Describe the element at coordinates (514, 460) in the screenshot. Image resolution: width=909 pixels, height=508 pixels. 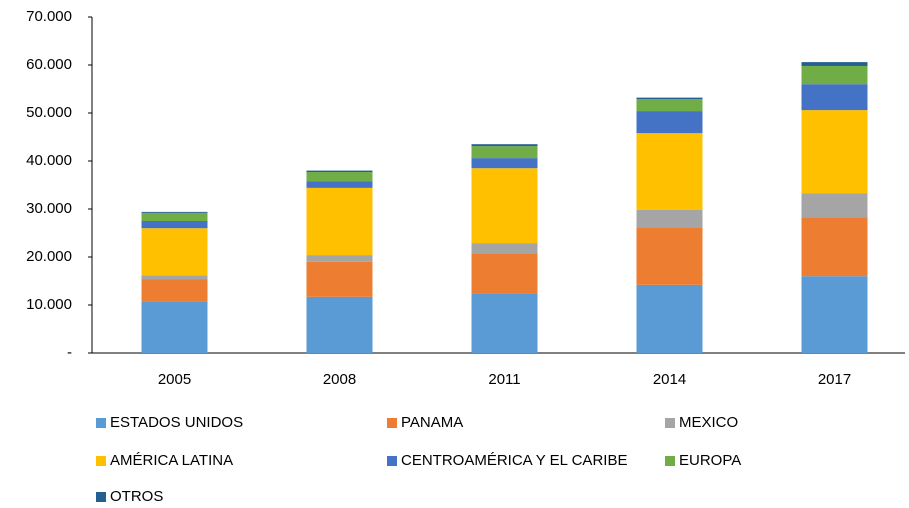
I see `legend-label: CENTROAMÉRICA Y EL CARIBE` at that location.